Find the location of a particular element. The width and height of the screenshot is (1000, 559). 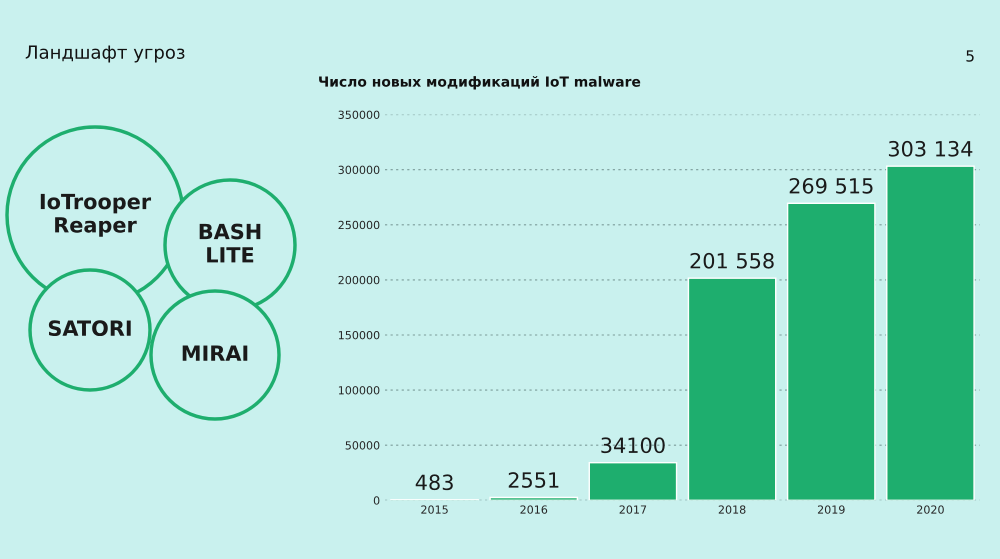

y-tick-label: 300000 is located at coordinates (359, 170).